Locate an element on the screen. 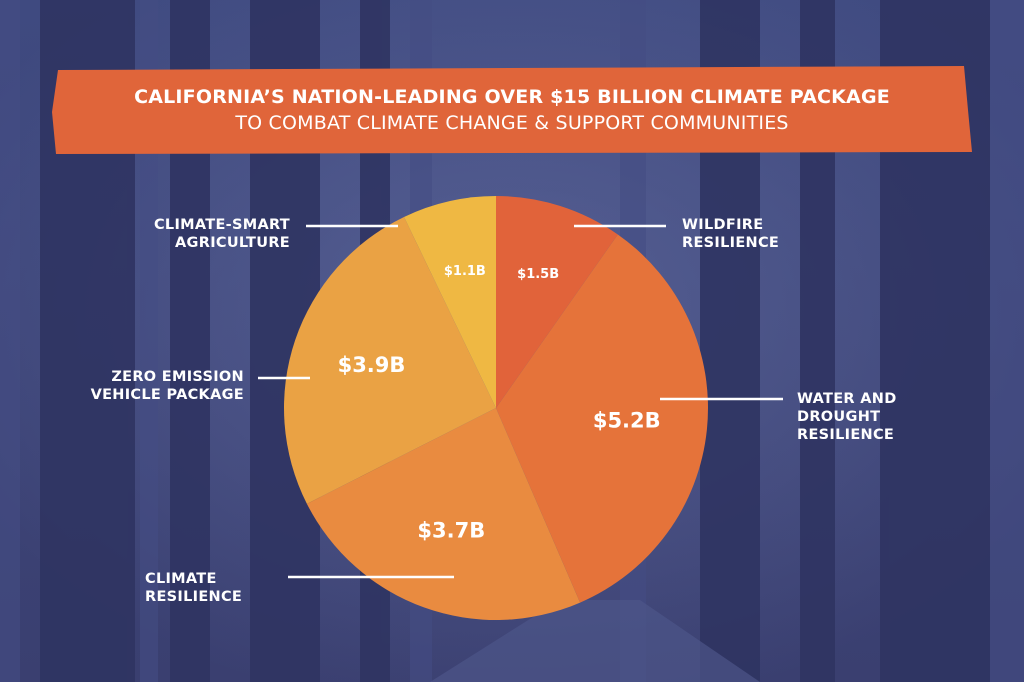 Image resolution: width=1024 pixels, height=682 pixels. pie-slice-climate-resilience is located at coordinates (443, 514).